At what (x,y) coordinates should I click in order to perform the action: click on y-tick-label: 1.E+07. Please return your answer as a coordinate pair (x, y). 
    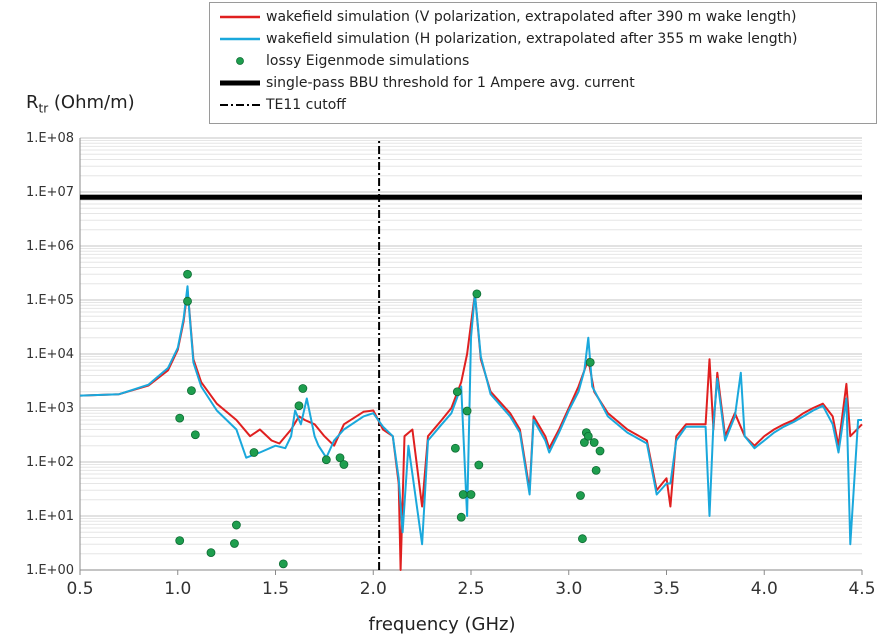
    Looking at the image, I should click on (50, 192).